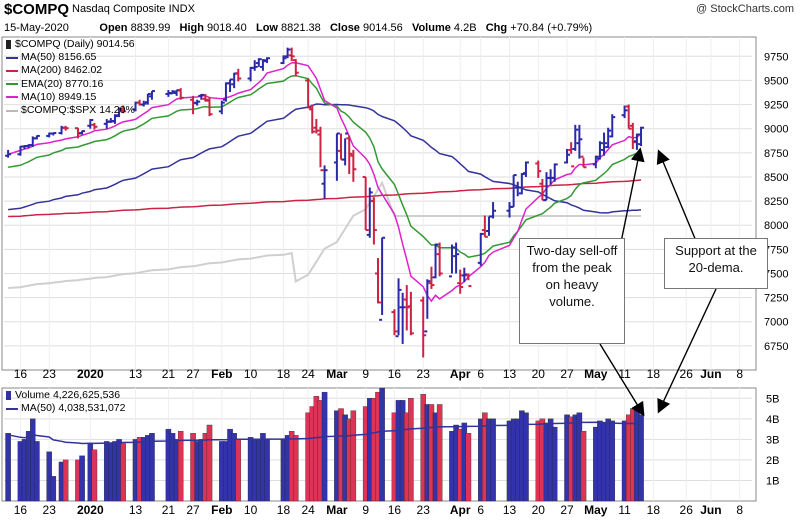 The image size is (800, 527). I want to click on price-legend-entry: $COMPQ:$SPX 14.20%, so click(70, 110).